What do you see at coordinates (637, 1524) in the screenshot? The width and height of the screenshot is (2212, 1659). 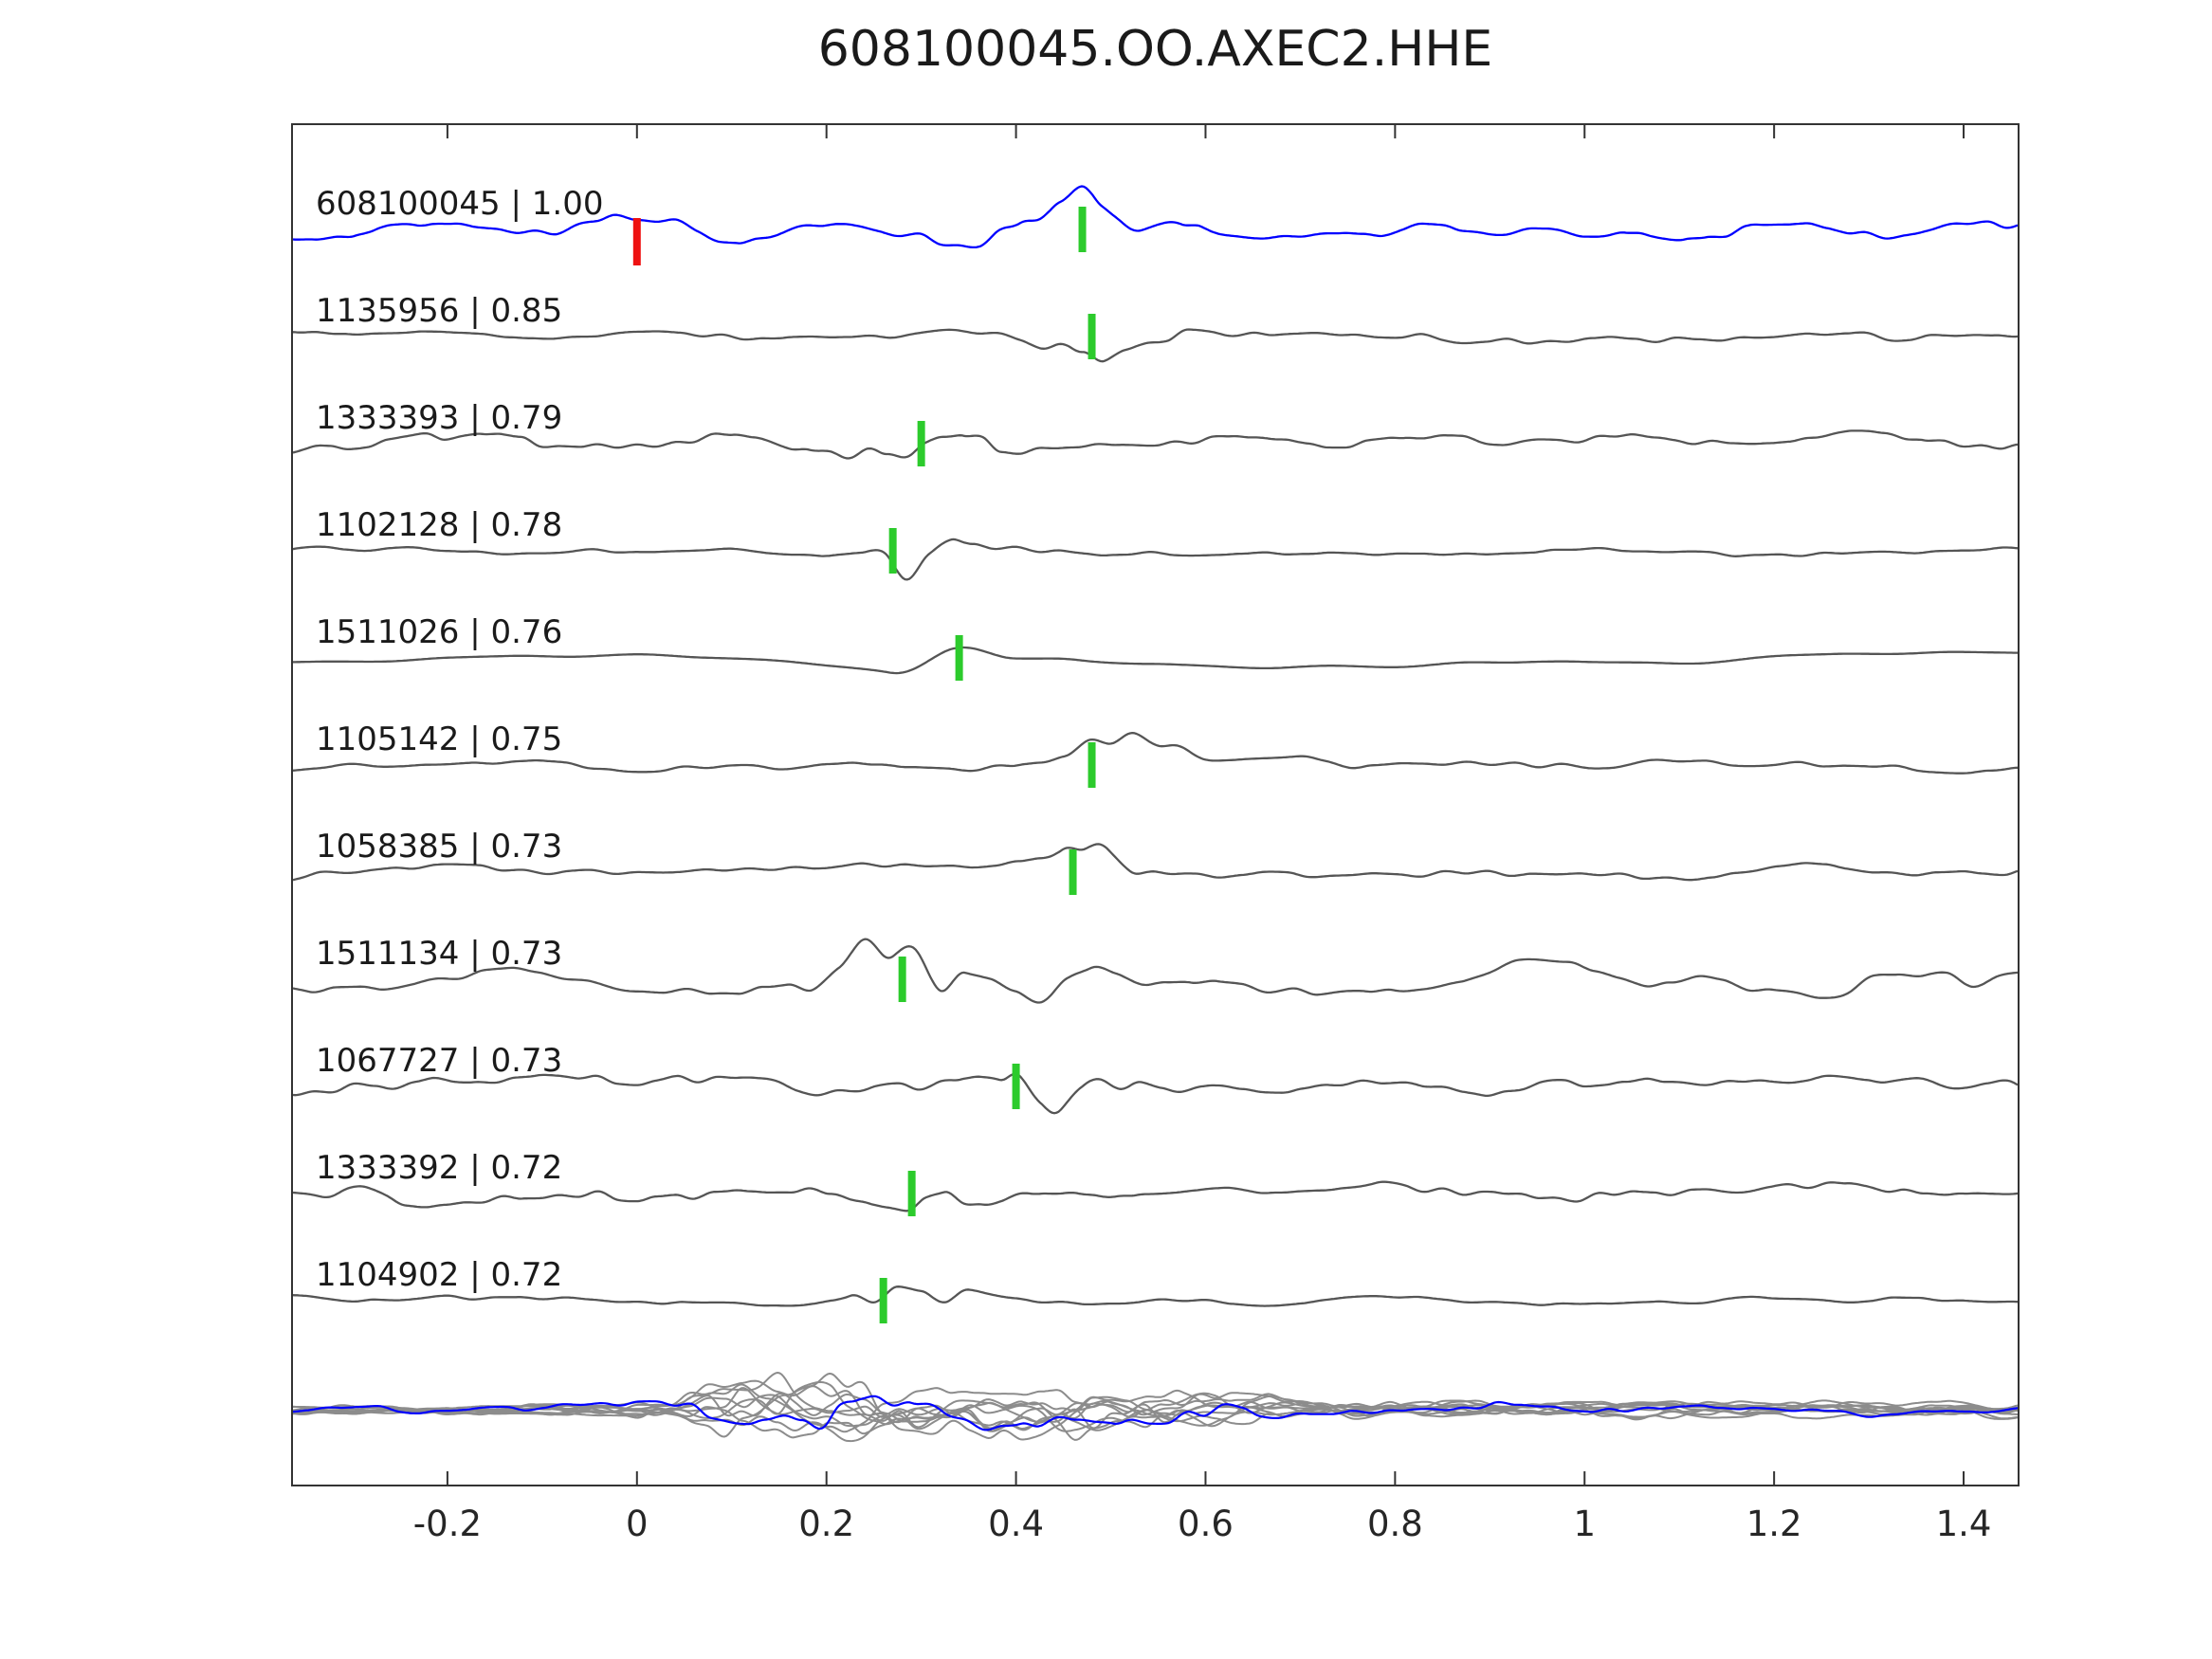 I see `x-tick-label: 0` at bounding box center [637, 1524].